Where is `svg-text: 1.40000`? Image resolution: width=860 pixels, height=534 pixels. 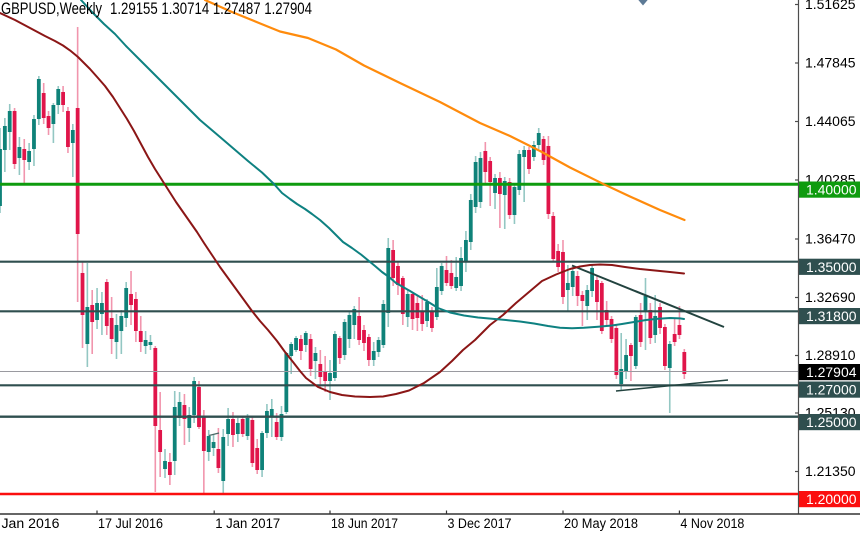
svg-text: 1.40000 is located at coordinates (831, 190).